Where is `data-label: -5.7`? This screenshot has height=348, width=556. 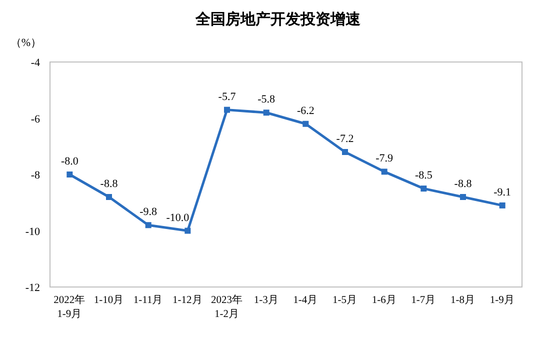
data-label: -5.7 is located at coordinates (227, 96).